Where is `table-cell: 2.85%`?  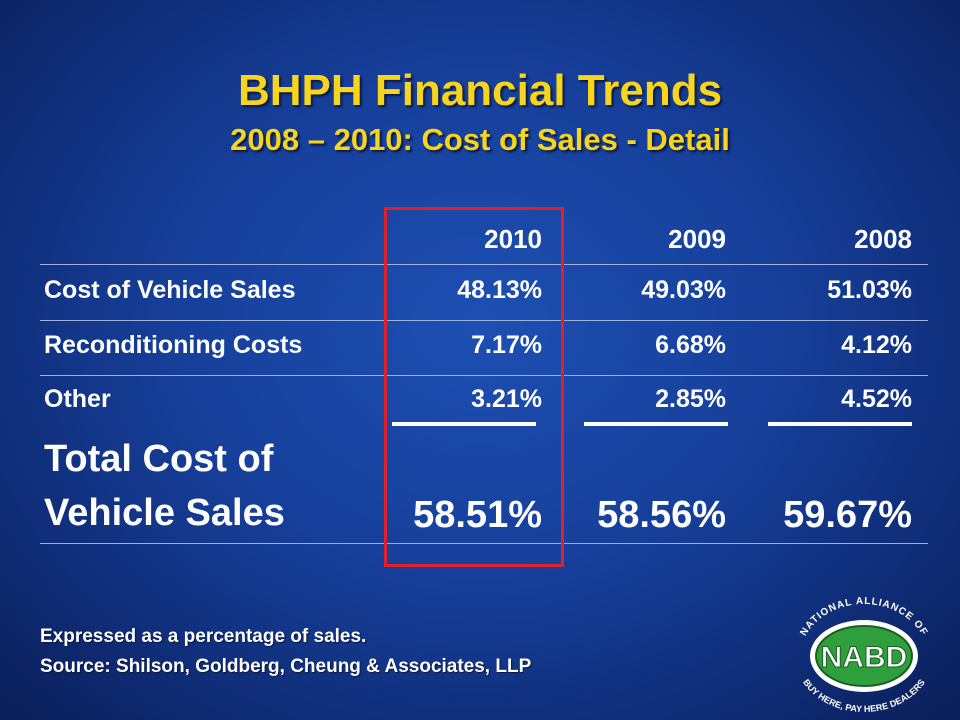
table-cell: 2.85% is located at coordinates (690, 399).